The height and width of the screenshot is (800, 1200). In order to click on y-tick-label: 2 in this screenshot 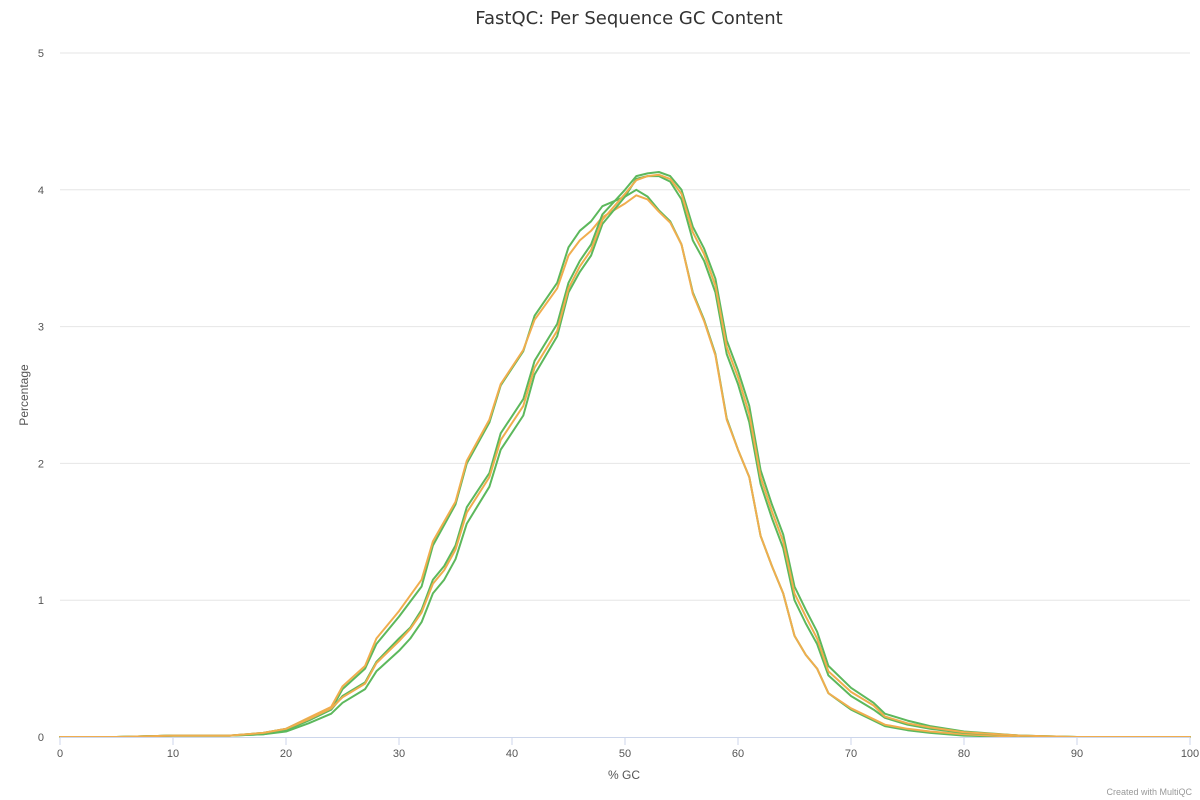, I will do `click(41, 464)`.